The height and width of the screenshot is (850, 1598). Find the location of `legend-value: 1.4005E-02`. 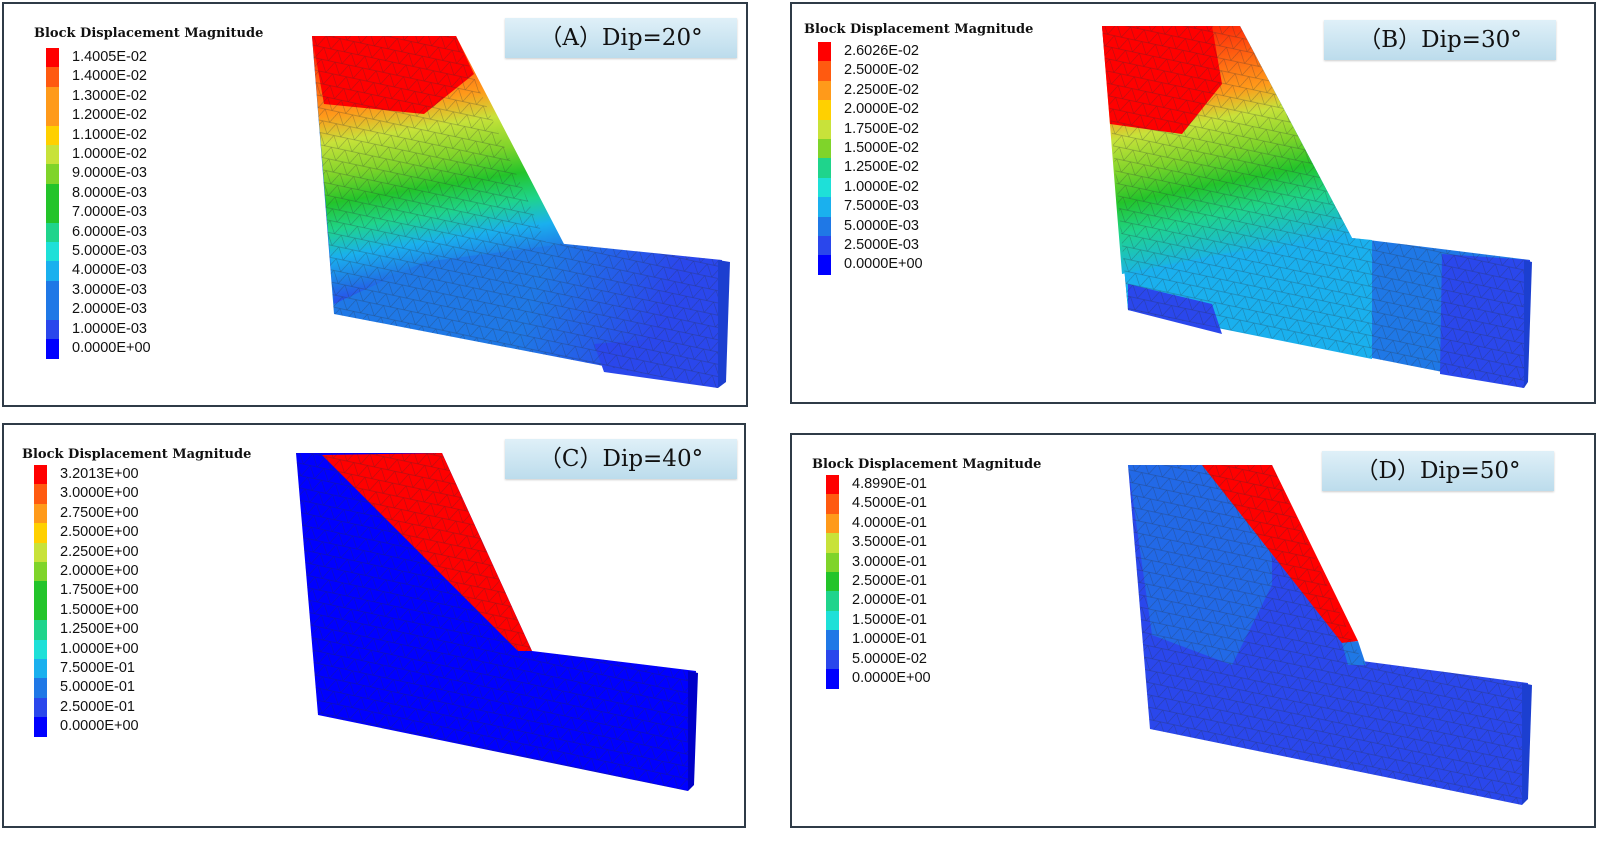

legend-value: 1.4005E-02 is located at coordinates (109, 57).